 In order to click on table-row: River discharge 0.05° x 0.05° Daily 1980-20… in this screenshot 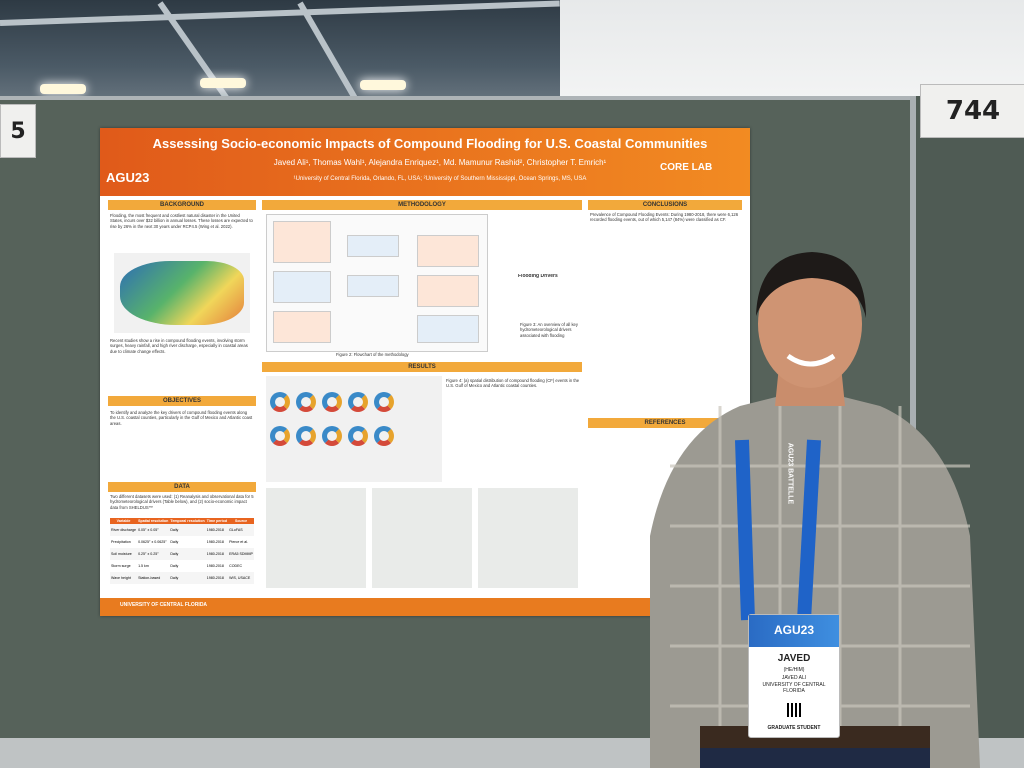, I will do `click(182, 530)`.